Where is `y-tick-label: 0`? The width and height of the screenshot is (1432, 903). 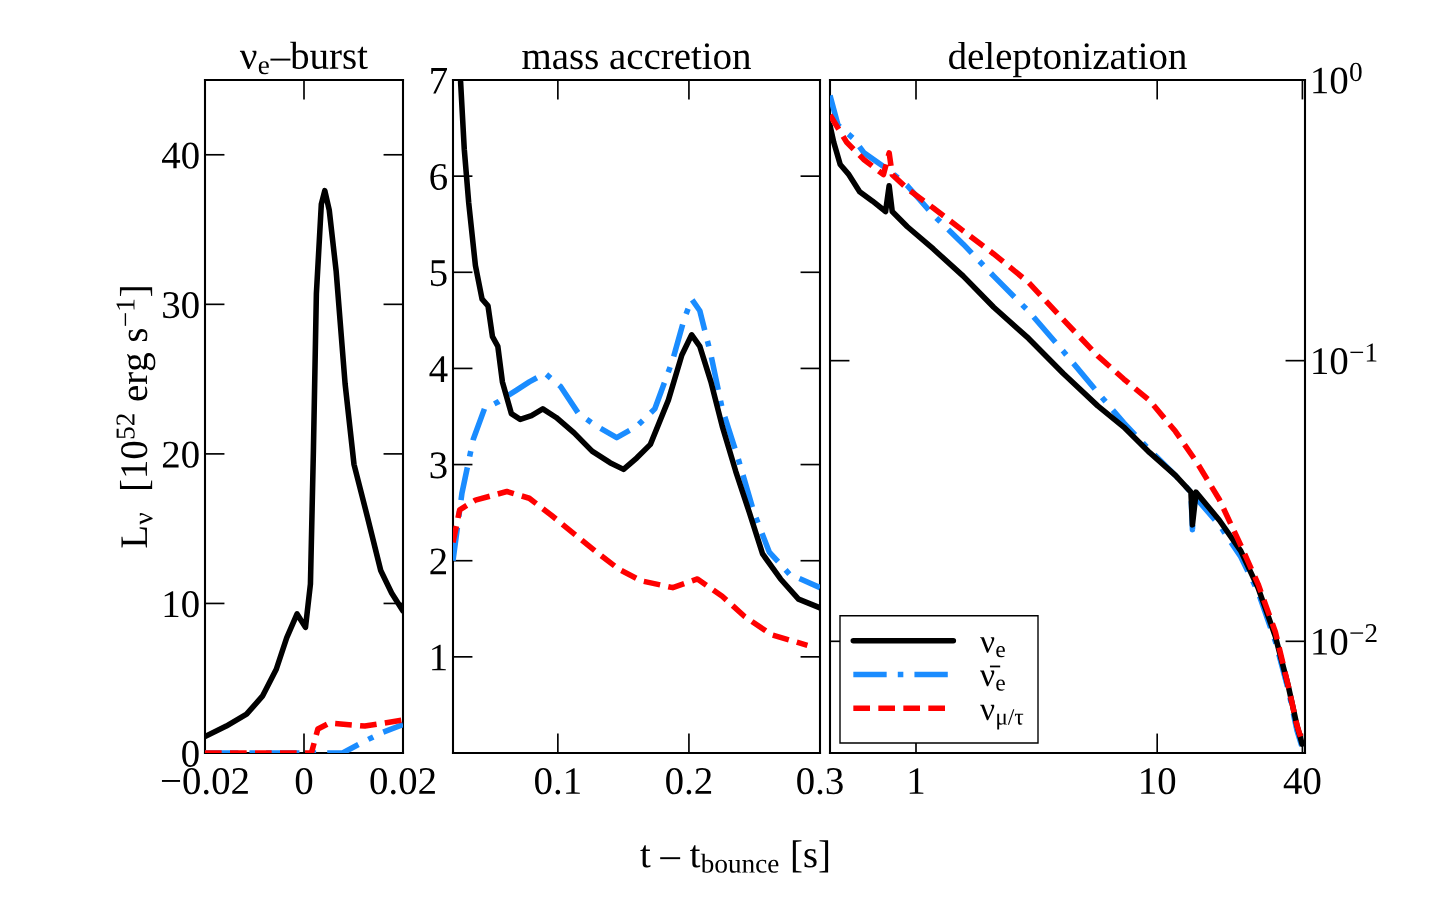 y-tick-label: 0 is located at coordinates (190, 753).